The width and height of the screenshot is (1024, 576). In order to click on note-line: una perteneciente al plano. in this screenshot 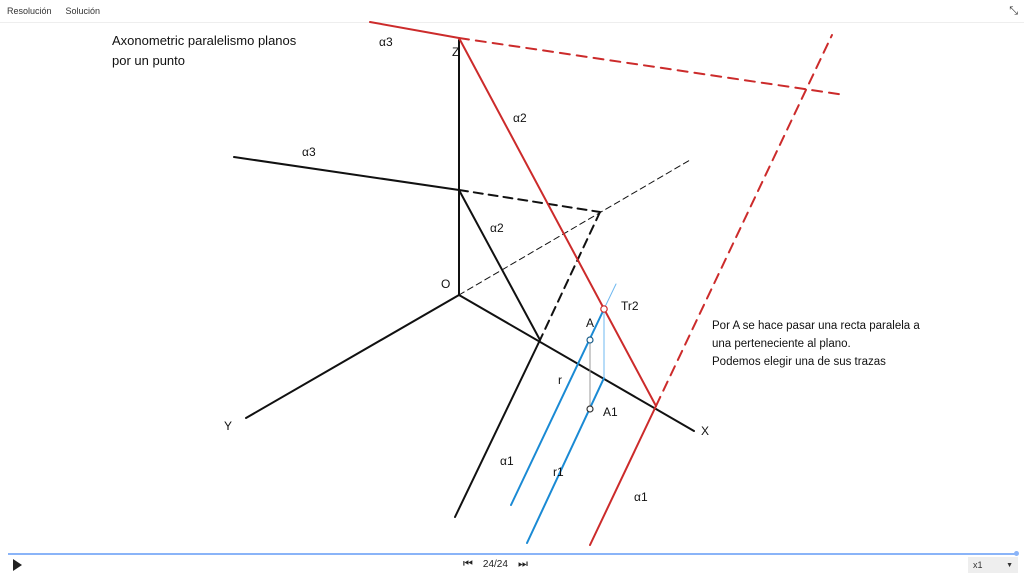, I will do `click(781, 344)`.